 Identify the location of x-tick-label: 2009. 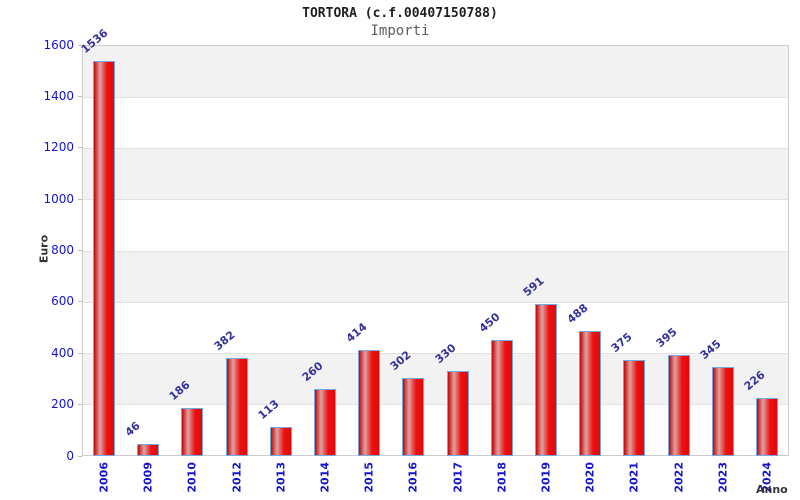
(148, 477).